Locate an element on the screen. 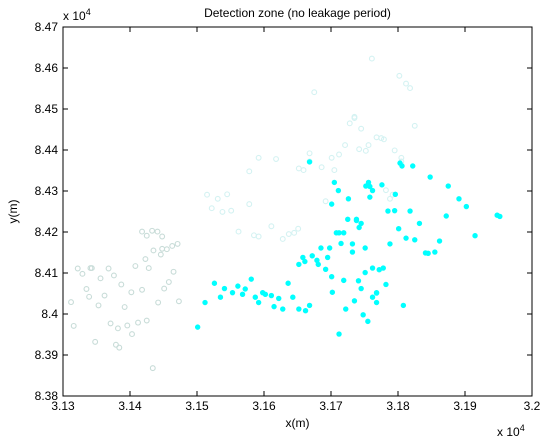 This screenshot has height=441, width=541. y-tick-label: 8.4 is located at coordinates (49, 314).